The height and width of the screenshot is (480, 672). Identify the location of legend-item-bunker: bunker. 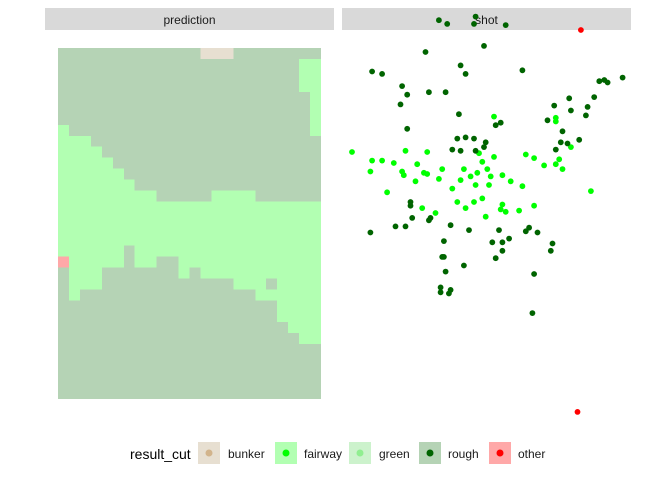
(231, 453).